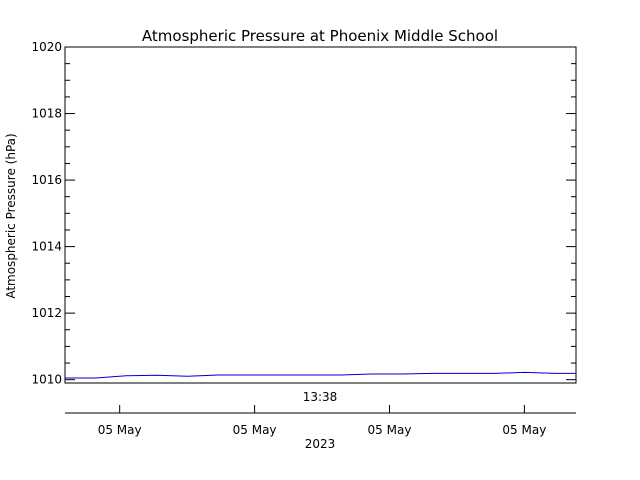 This screenshot has width=640, height=480. I want to click on y-tick-label: 1016, so click(46, 180).